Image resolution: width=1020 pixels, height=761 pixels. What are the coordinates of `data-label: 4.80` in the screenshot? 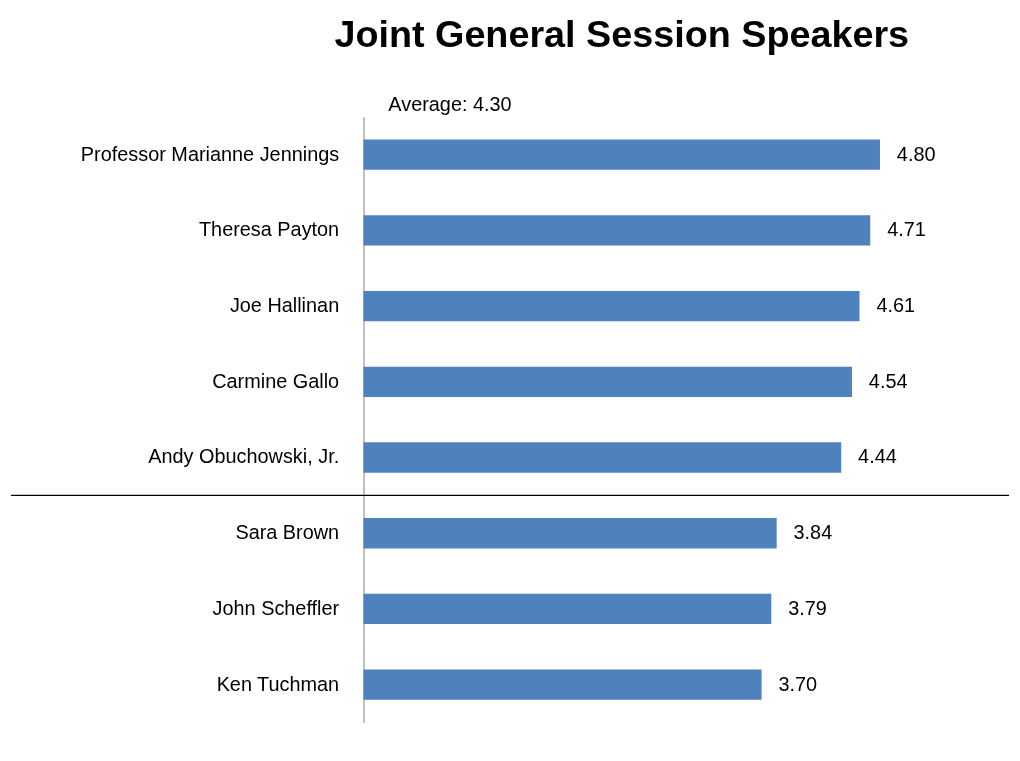 It's located at (916, 153).